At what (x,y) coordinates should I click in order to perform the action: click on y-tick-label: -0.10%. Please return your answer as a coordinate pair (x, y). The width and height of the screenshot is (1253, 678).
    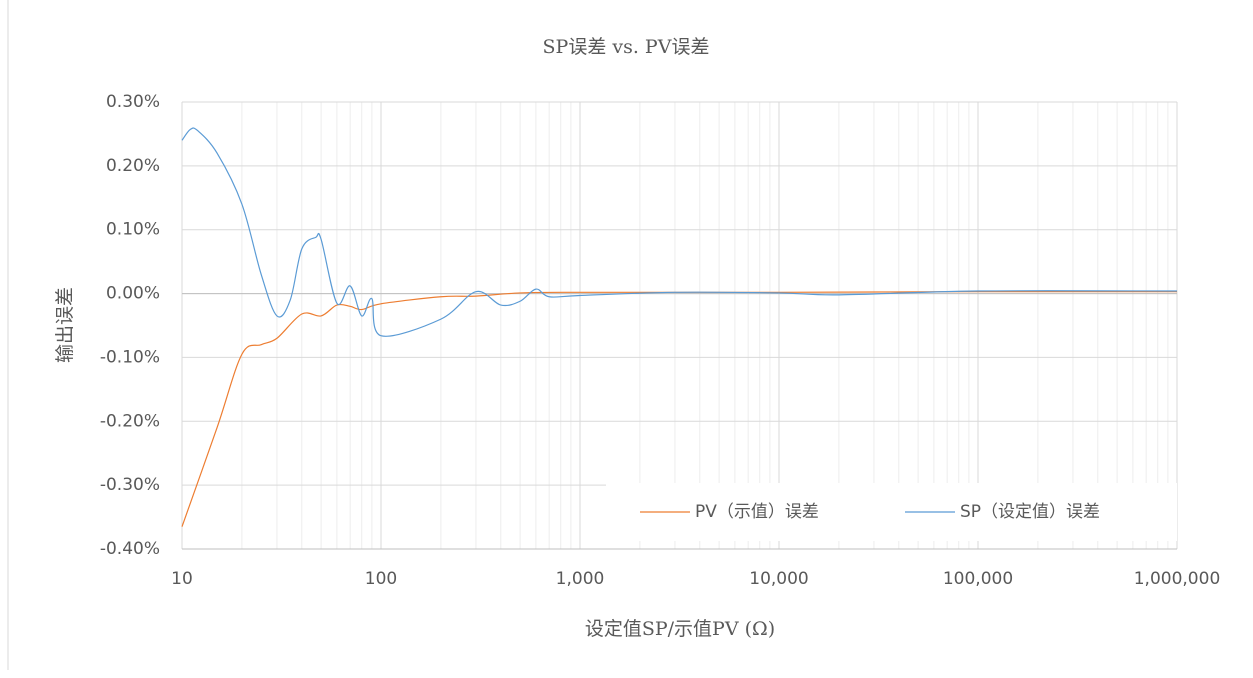
    Looking at the image, I should click on (130, 357).